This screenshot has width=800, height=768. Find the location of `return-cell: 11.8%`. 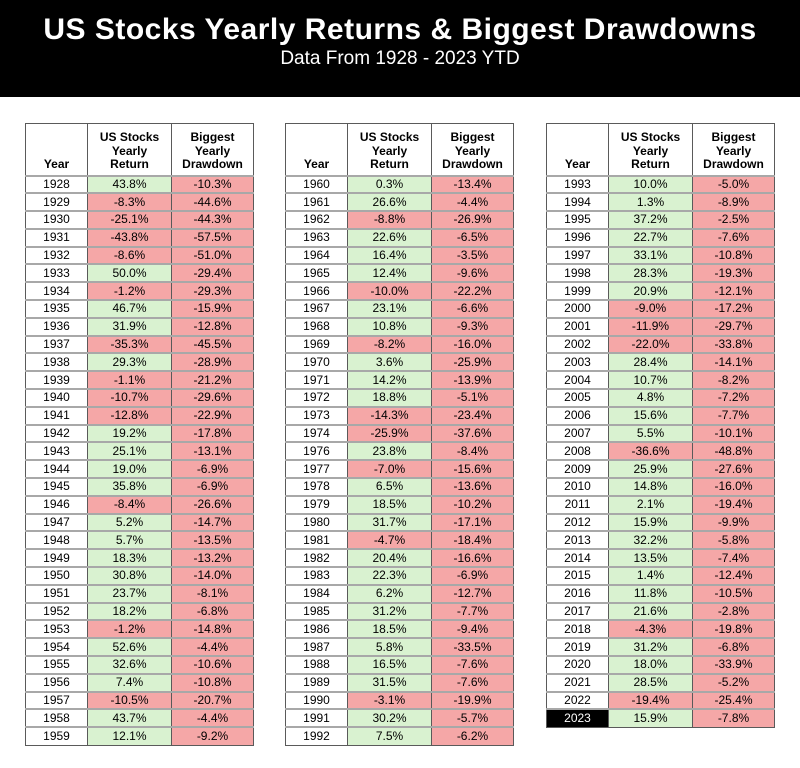

return-cell: 11.8% is located at coordinates (650, 593).